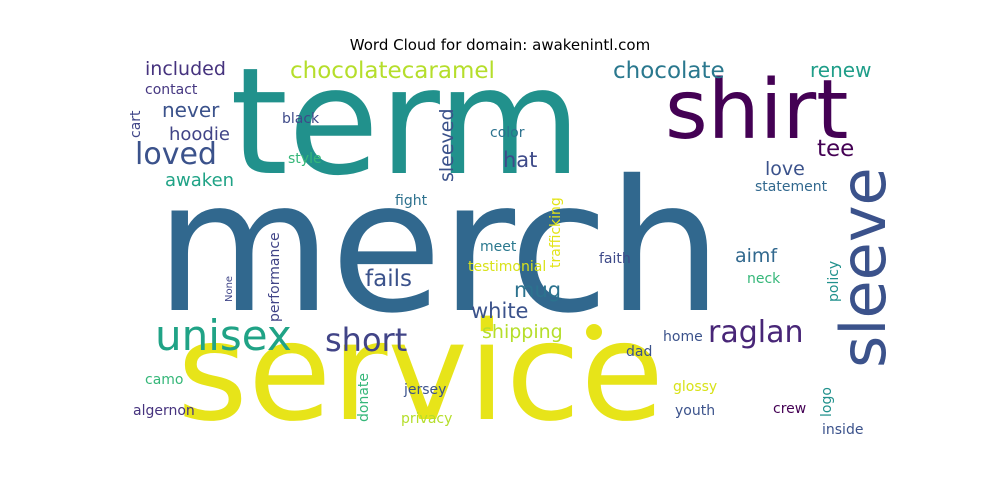 The height and width of the screenshot is (500, 1000). What do you see at coordinates (406, 134) in the screenshot?
I see `word-term: term` at bounding box center [406, 134].